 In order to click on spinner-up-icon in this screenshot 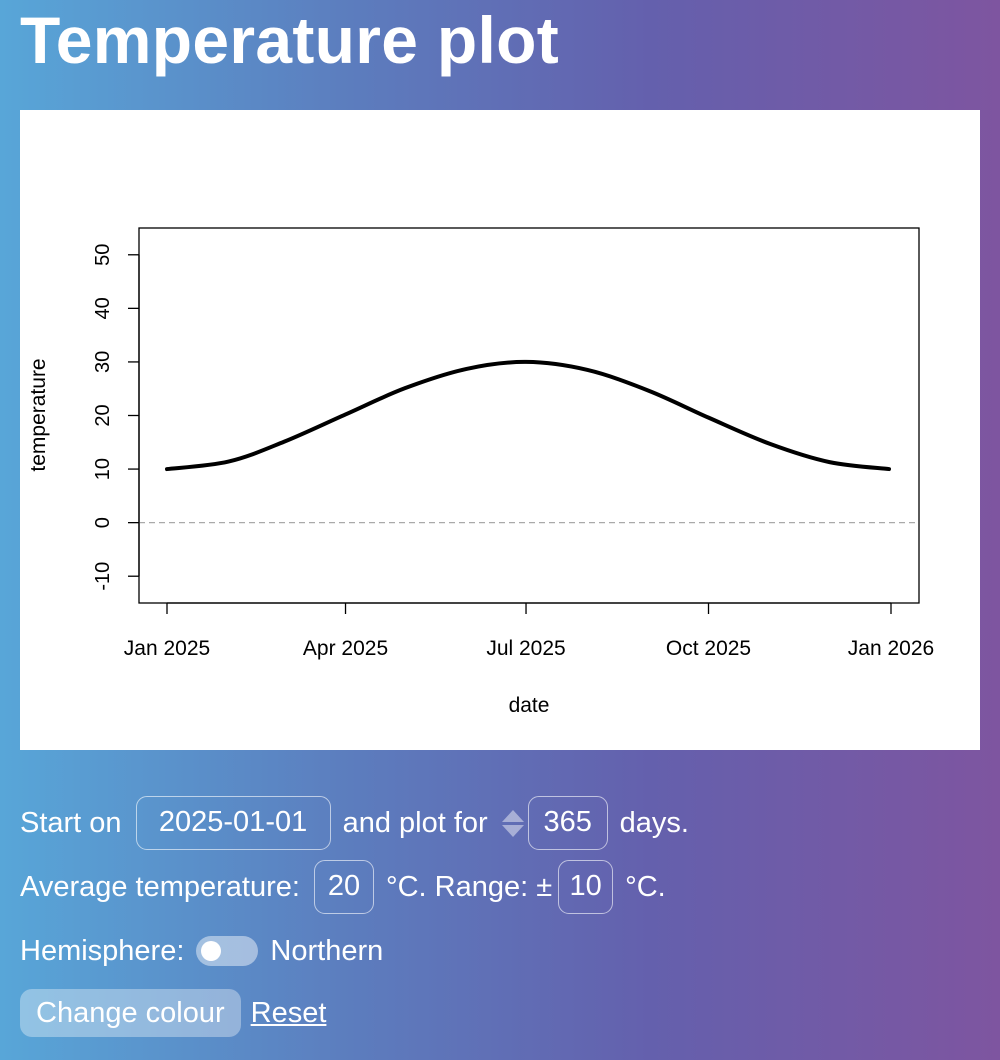, I will do `click(512, 815)`.